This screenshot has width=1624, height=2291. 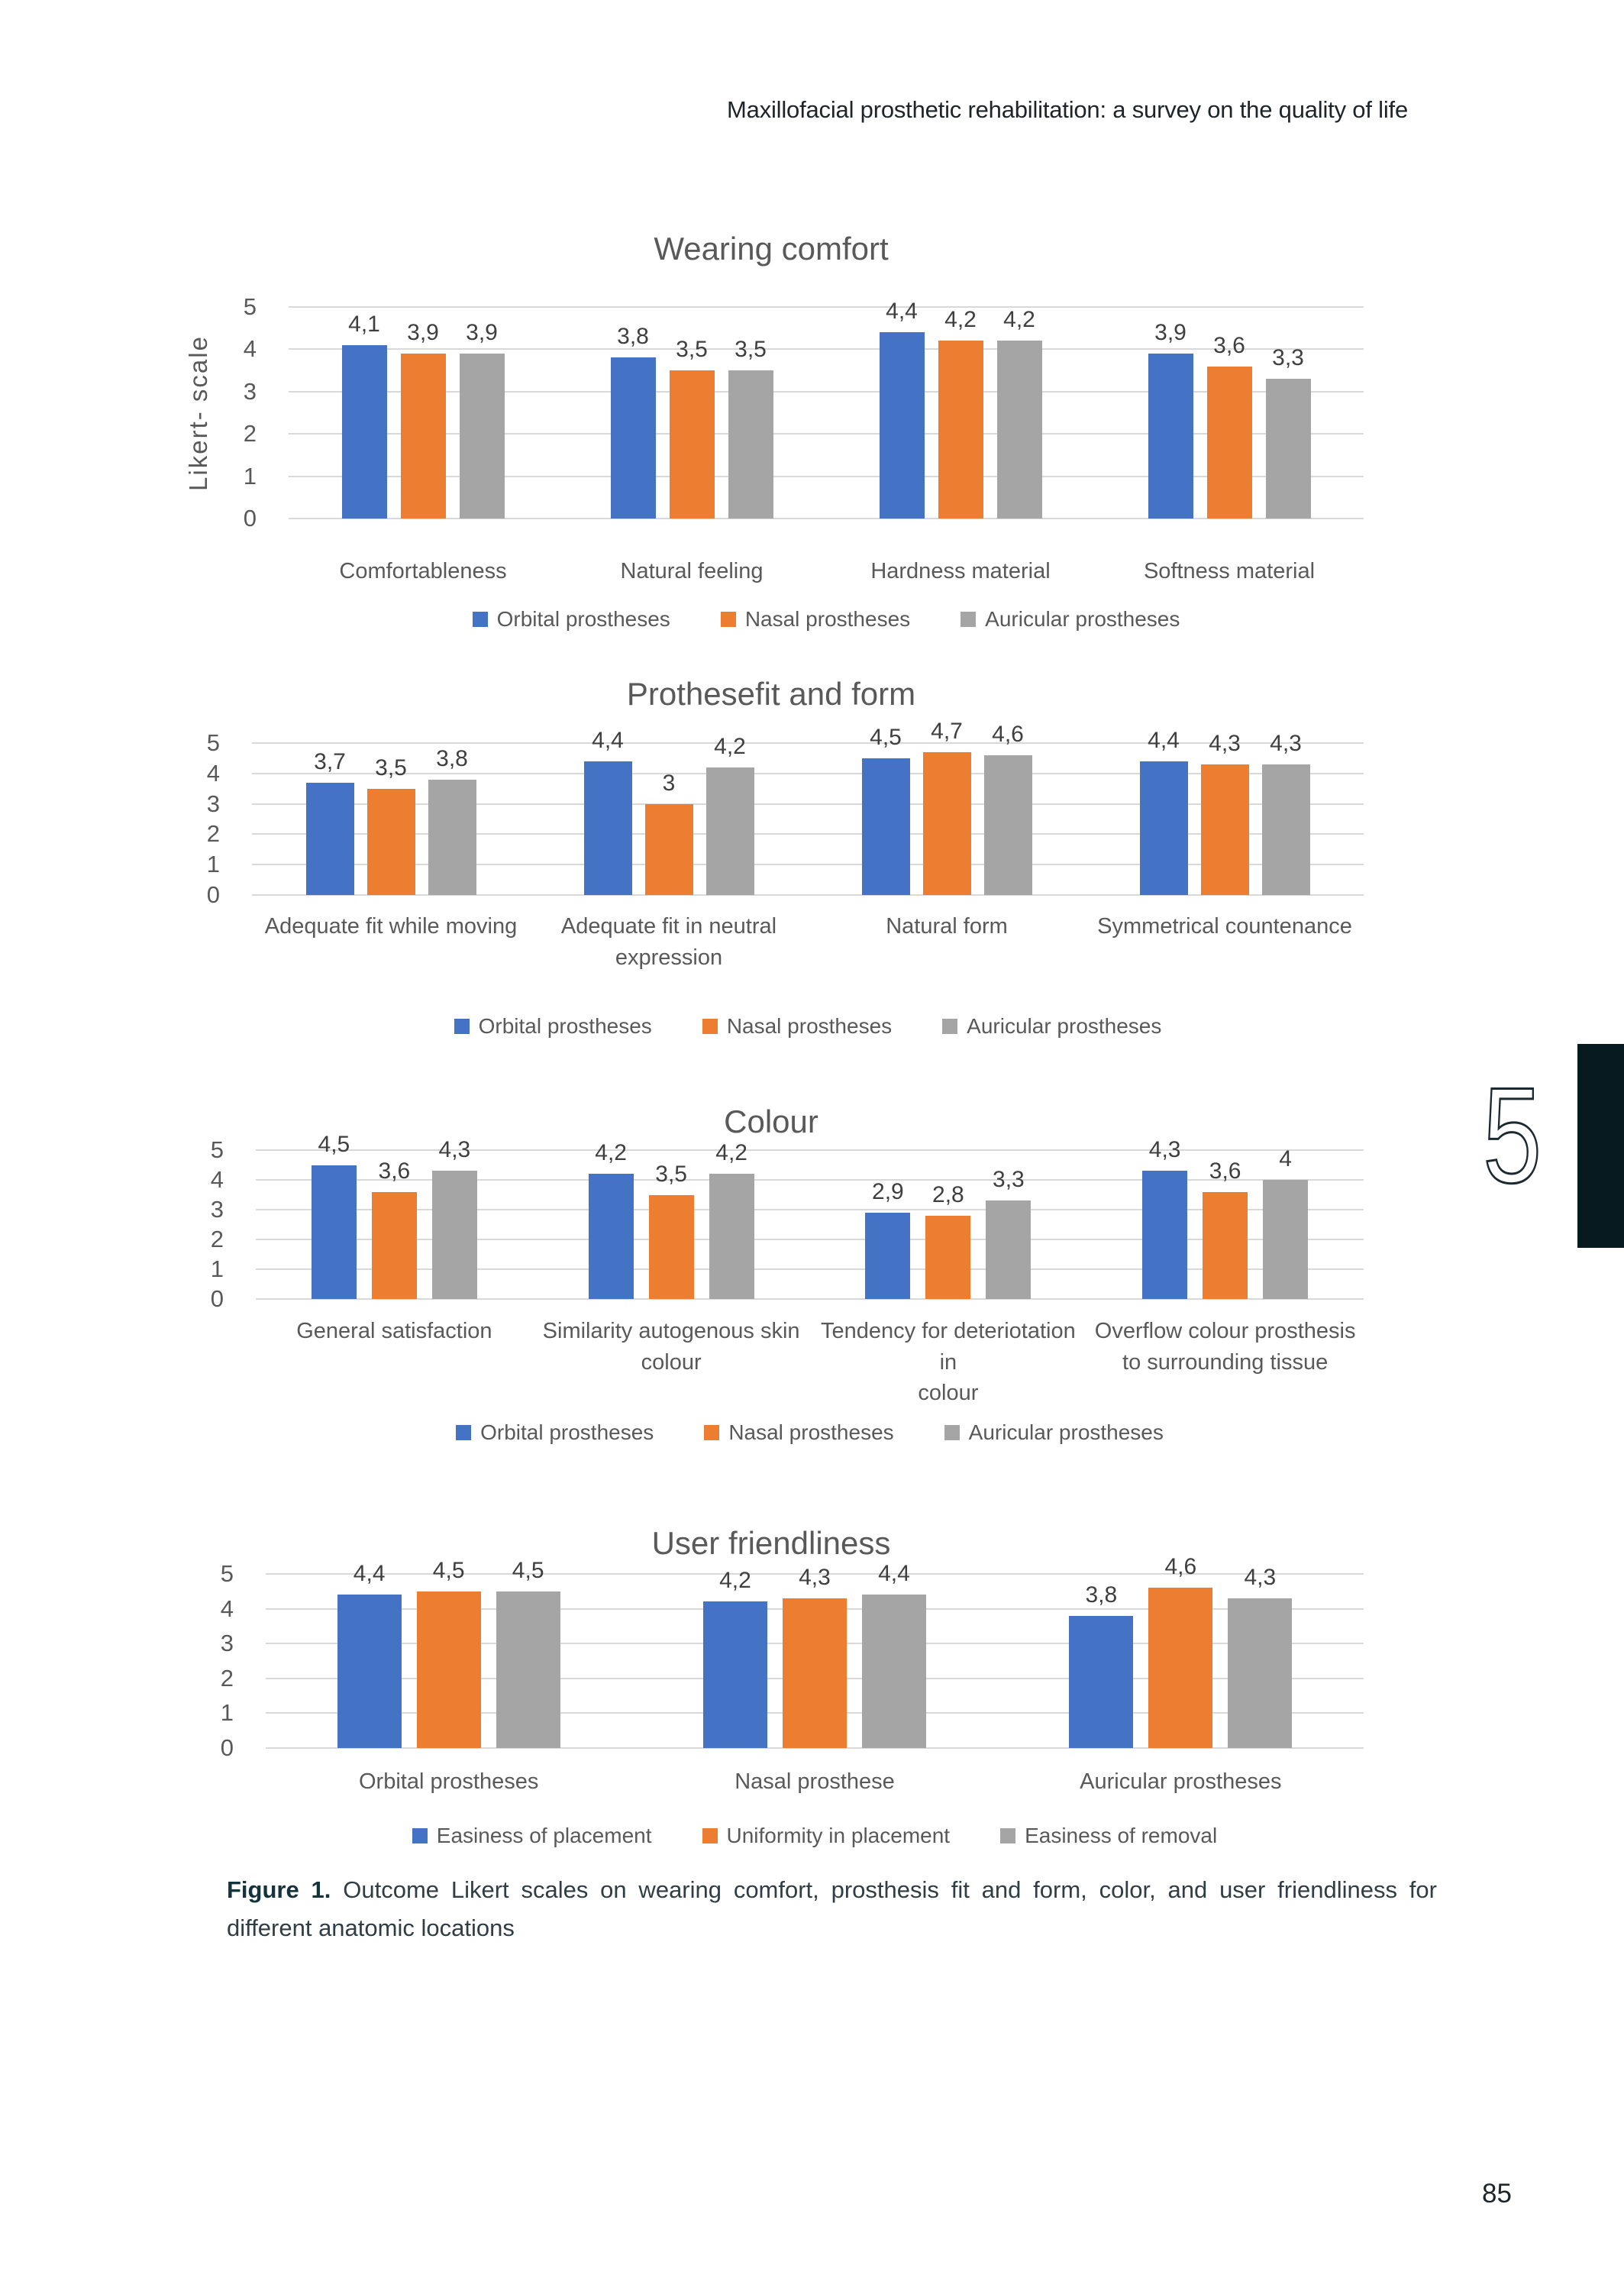 What do you see at coordinates (1101, 1595) in the screenshot?
I see `bar-value-label: 3,8` at bounding box center [1101, 1595].